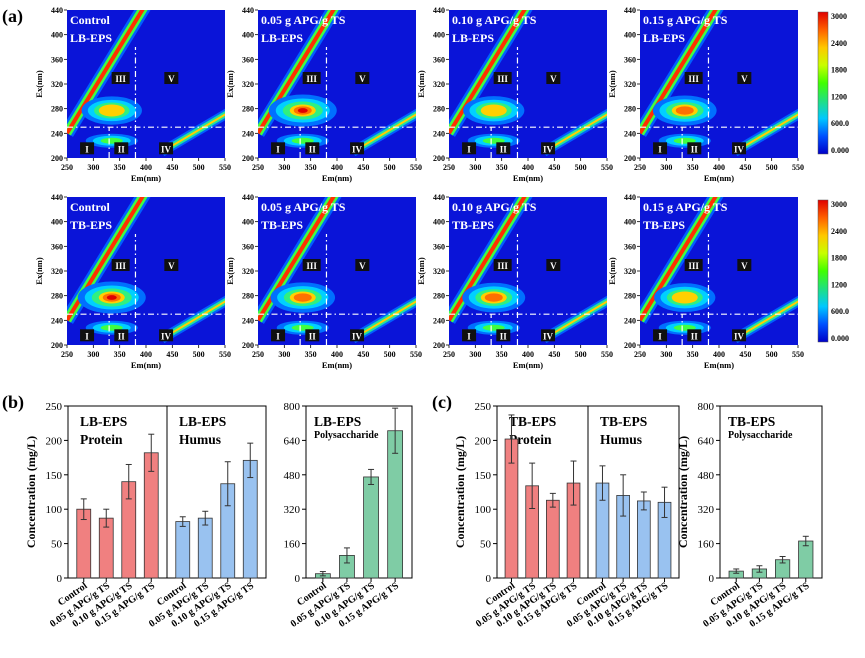 Image resolution: width=865 pixels, height=658 pixels. What do you see at coordinates (706, 545) in the screenshot?
I see `y-tick-label: 160` at bounding box center [706, 545].